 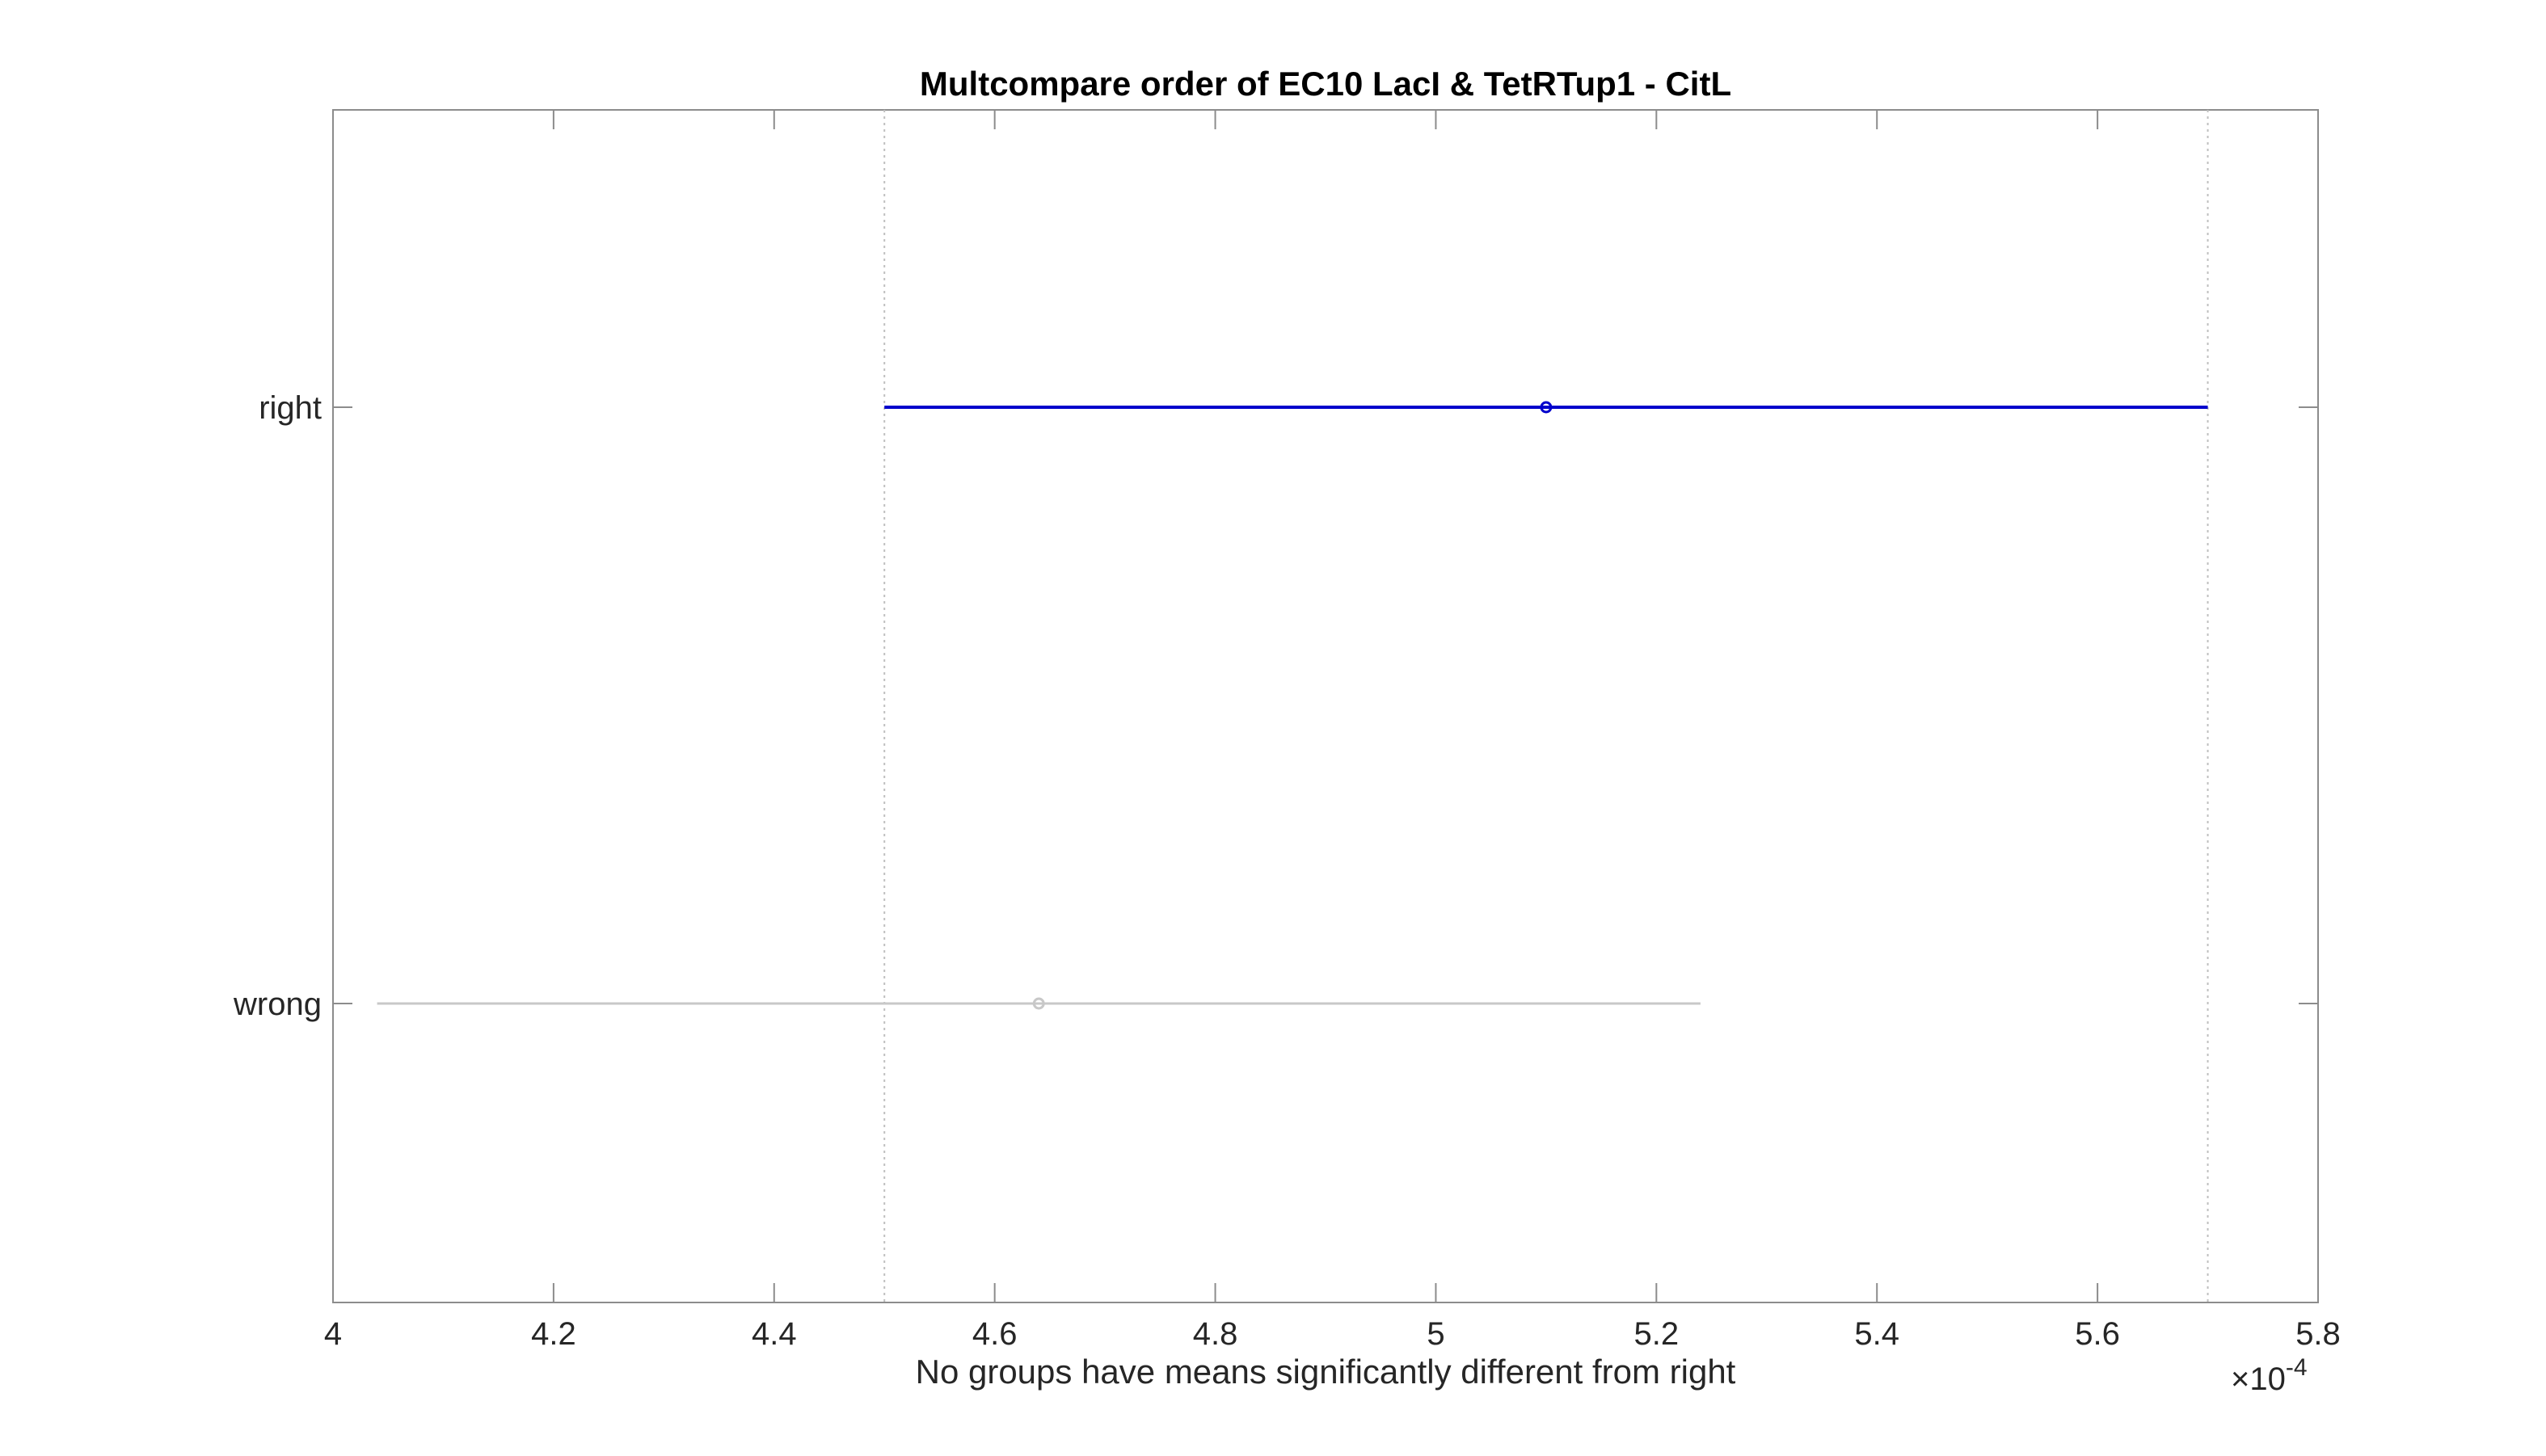 What do you see at coordinates (1215, 1334) in the screenshot?
I see `x-tick-label: 4.8` at bounding box center [1215, 1334].